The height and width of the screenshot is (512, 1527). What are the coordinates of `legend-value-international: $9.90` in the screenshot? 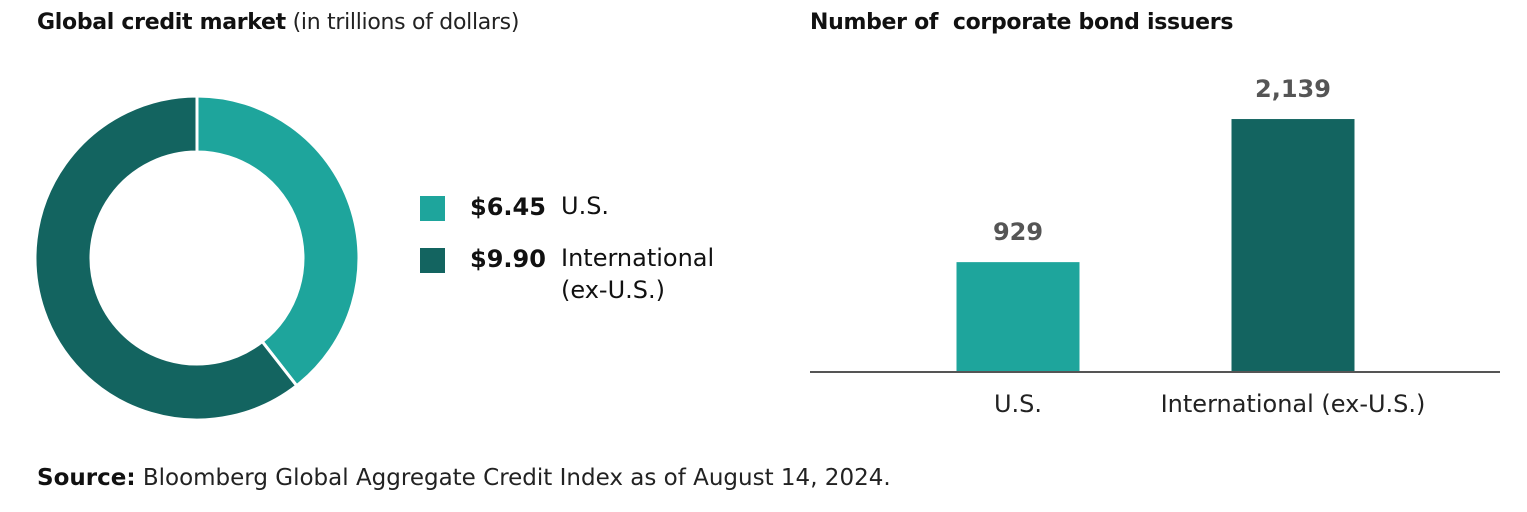 It's located at (508, 259).